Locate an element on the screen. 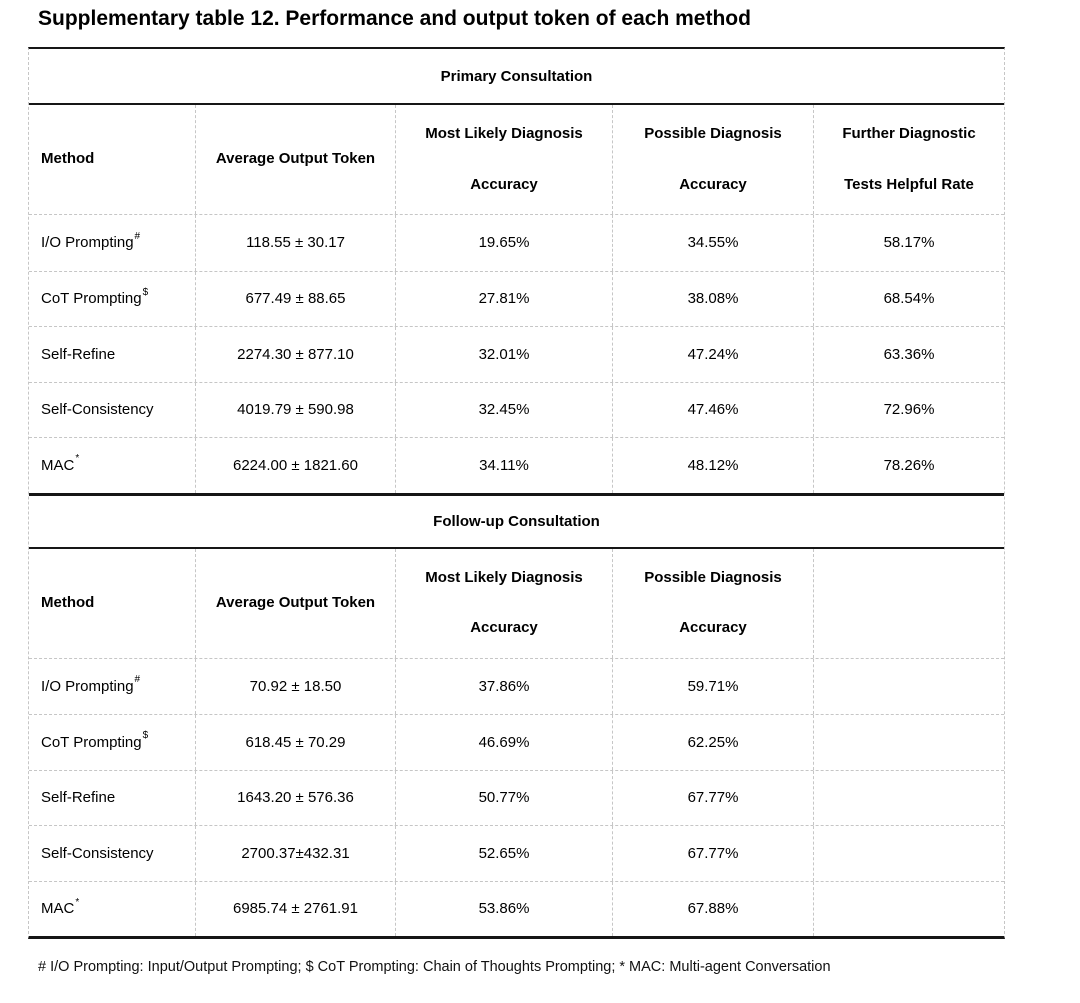  avg-output-token-cell: 70.92 ± 18.50 is located at coordinates (295, 686).